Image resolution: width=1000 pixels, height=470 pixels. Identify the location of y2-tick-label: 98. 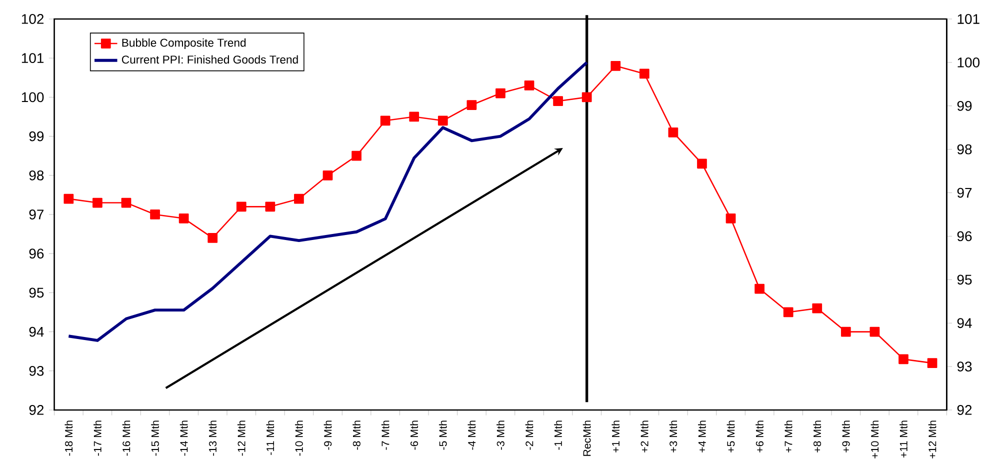
(964, 149).